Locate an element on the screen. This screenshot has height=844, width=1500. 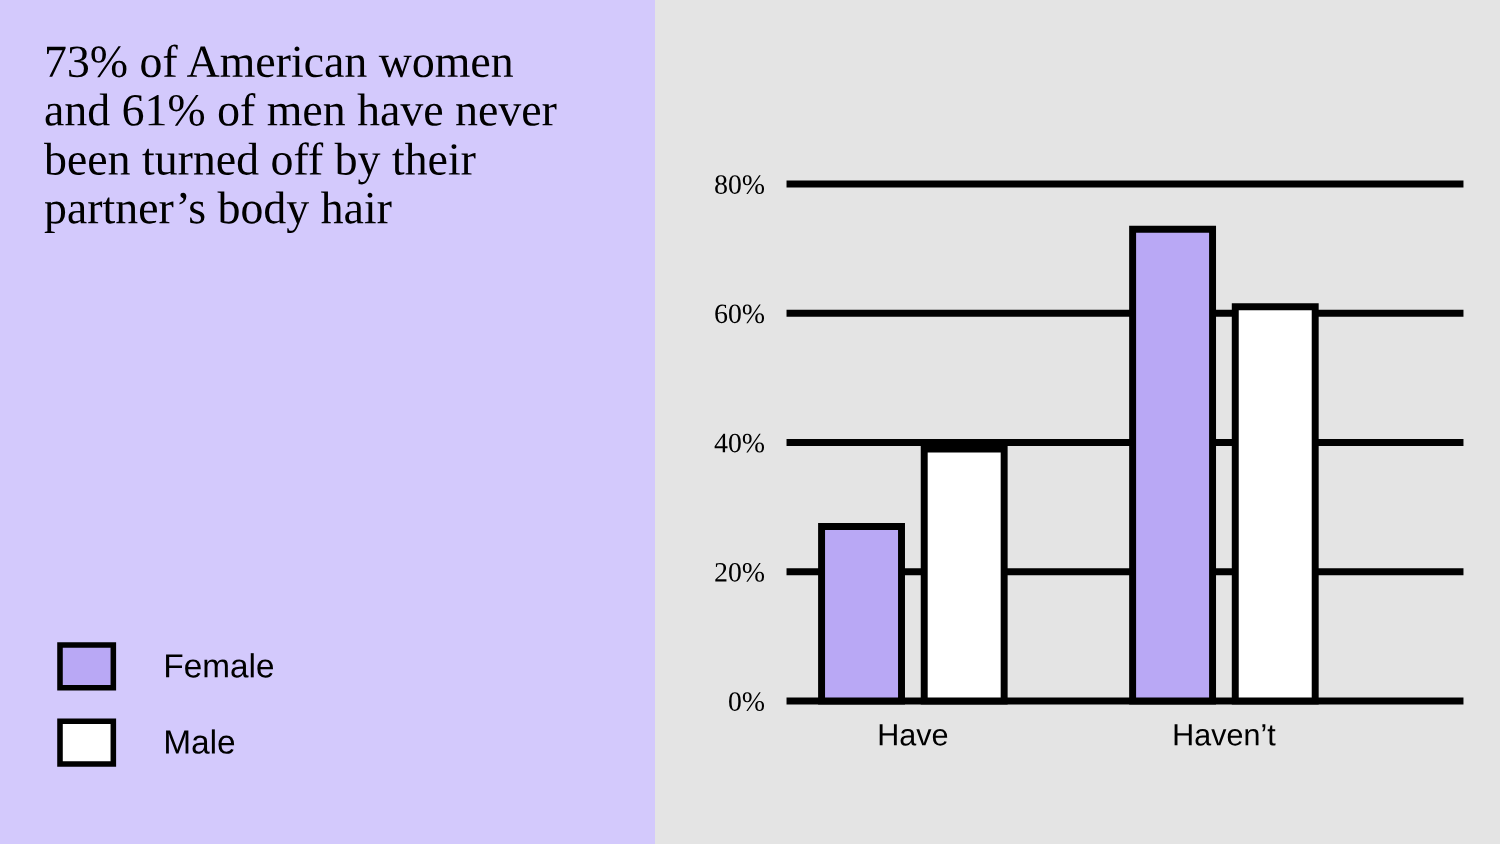
y-tick-label: 60% is located at coordinates (740, 314).